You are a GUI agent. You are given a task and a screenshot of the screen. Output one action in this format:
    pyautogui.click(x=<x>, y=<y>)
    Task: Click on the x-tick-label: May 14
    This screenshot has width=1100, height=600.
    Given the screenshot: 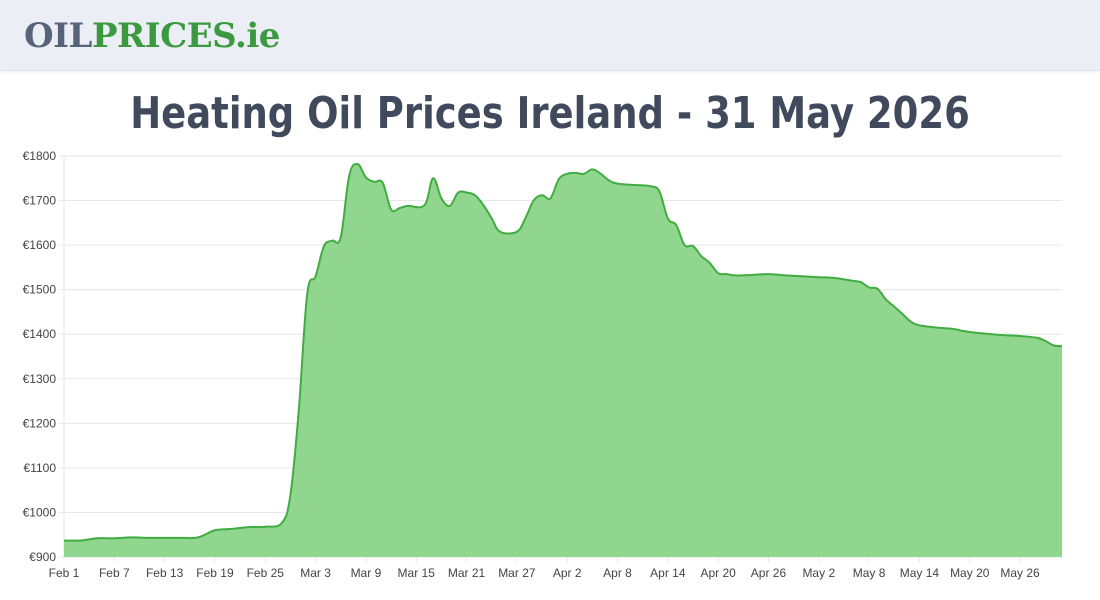 What is the action you would take?
    pyautogui.click(x=920, y=573)
    